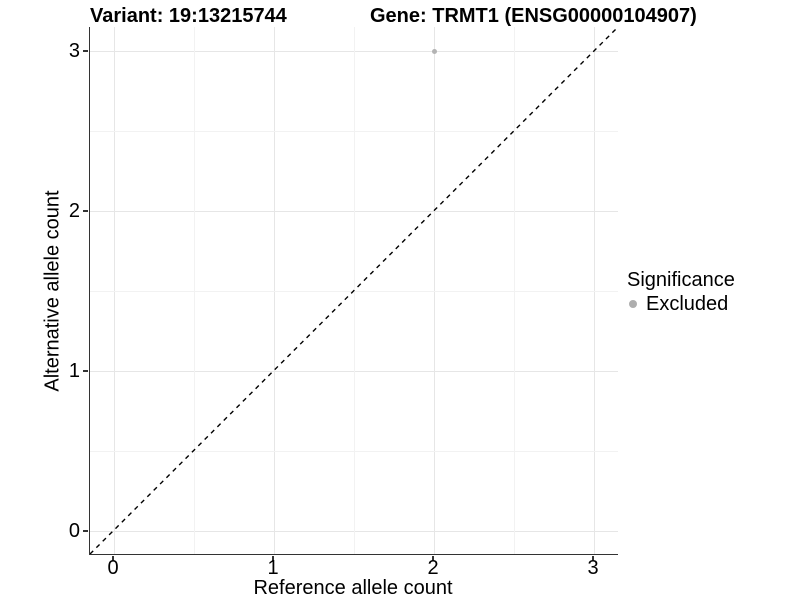 The height and width of the screenshot is (600, 800). What do you see at coordinates (681, 280) in the screenshot?
I see `legend-title: Significance` at bounding box center [681, 280].